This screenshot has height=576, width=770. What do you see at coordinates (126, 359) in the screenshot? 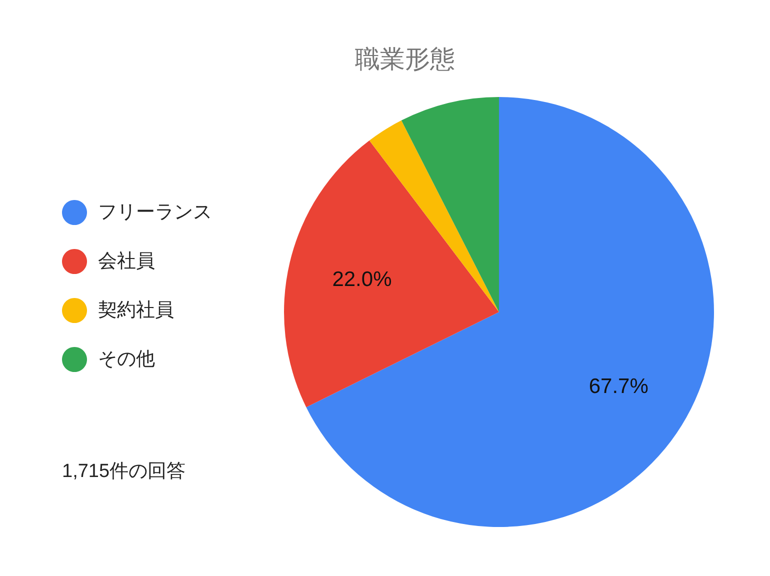
I see `legend-label: その他` at bounding box center [126, 359].